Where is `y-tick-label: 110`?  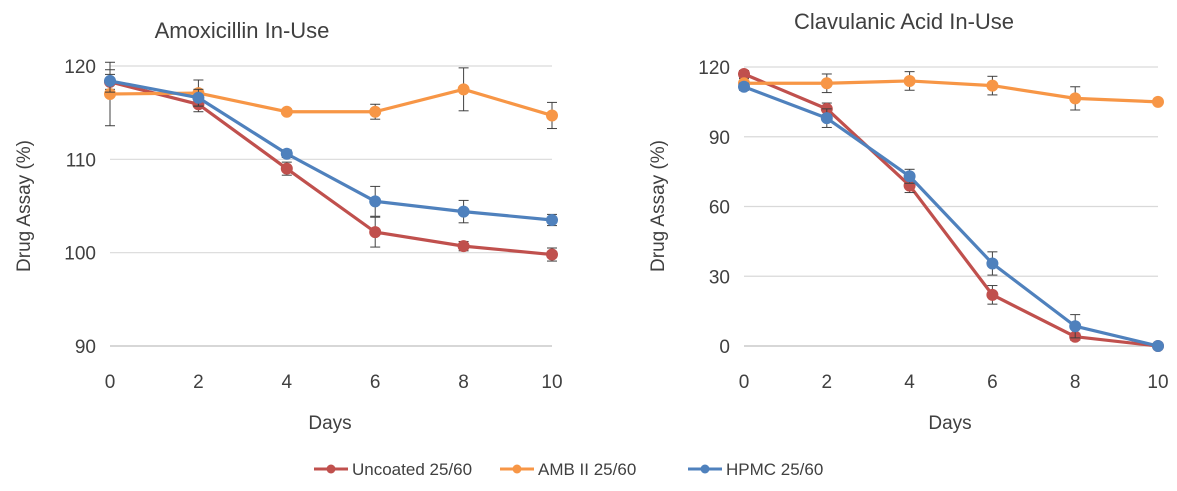
y-tick-label: 110 is located at coordinates (81, 160).